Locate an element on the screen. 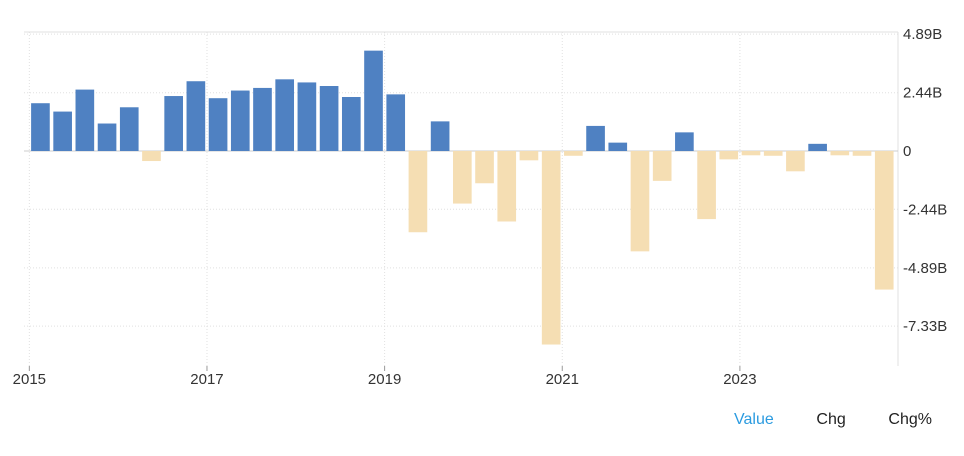 This screenshot has height=456, width=964. y-tick-label: -7.33B is located at coordinates (925, 326).